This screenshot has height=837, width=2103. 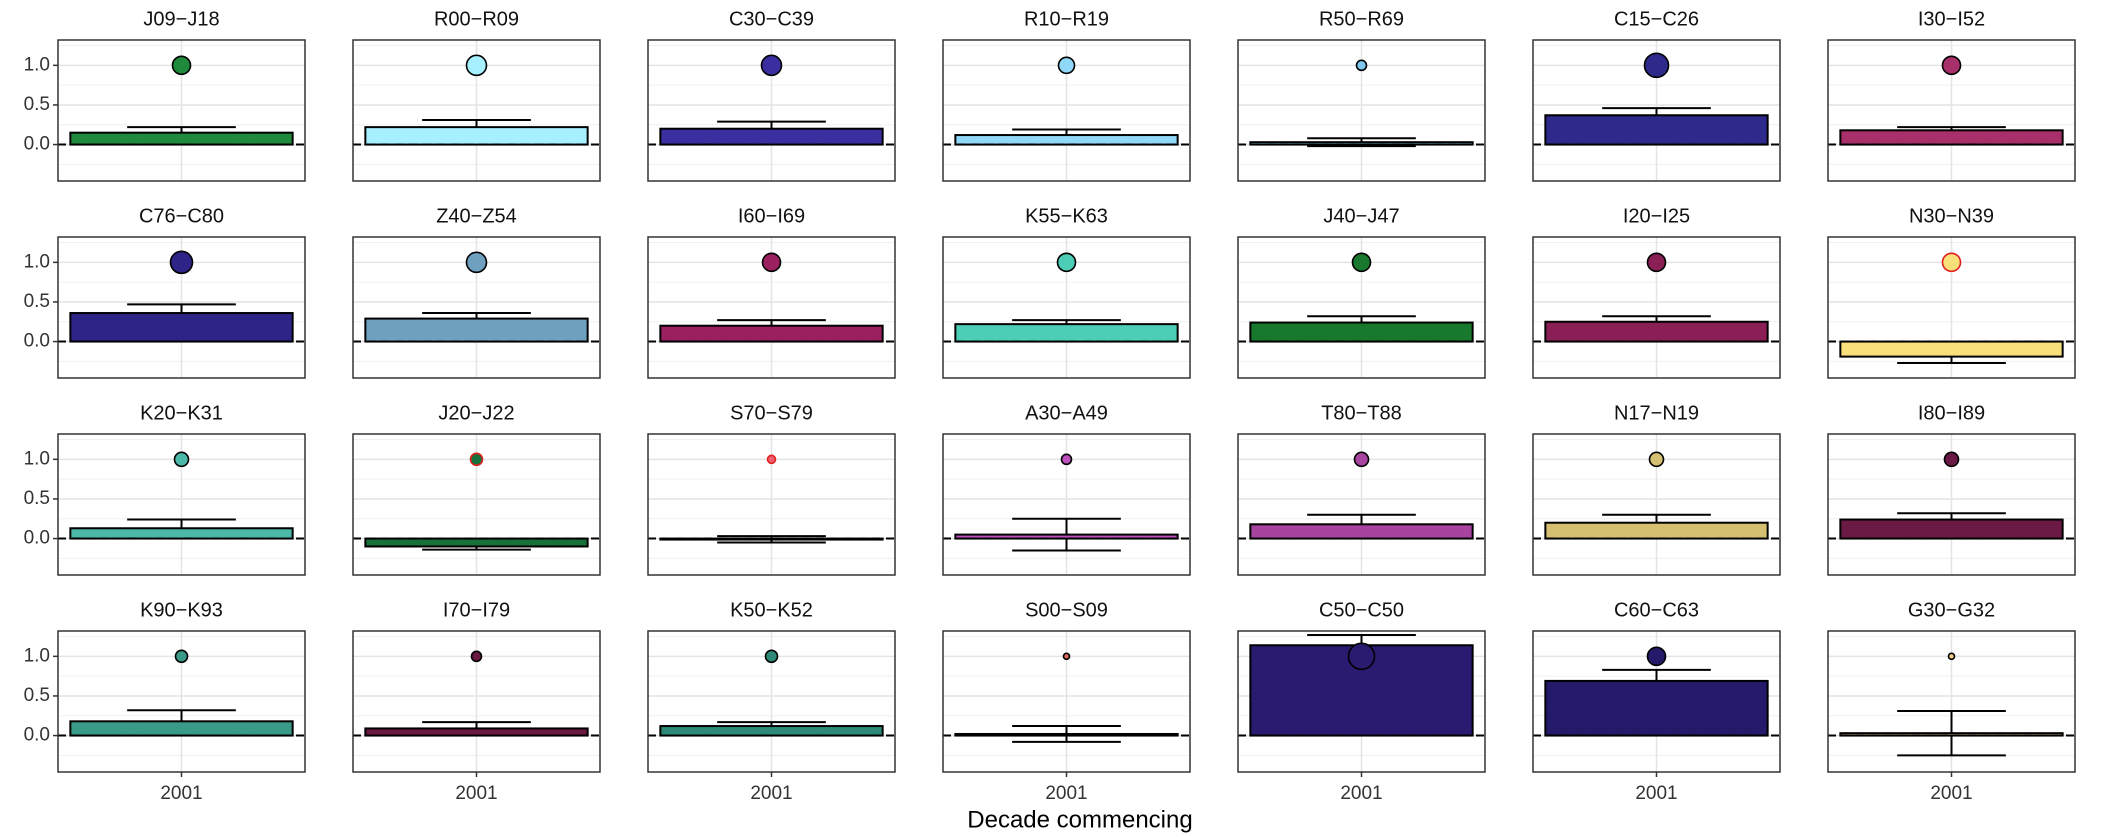 What do you see at coordinates (771, 413) in the screenshot?
I see `facet-title: S70−S79` at bounding box center [771, 413].